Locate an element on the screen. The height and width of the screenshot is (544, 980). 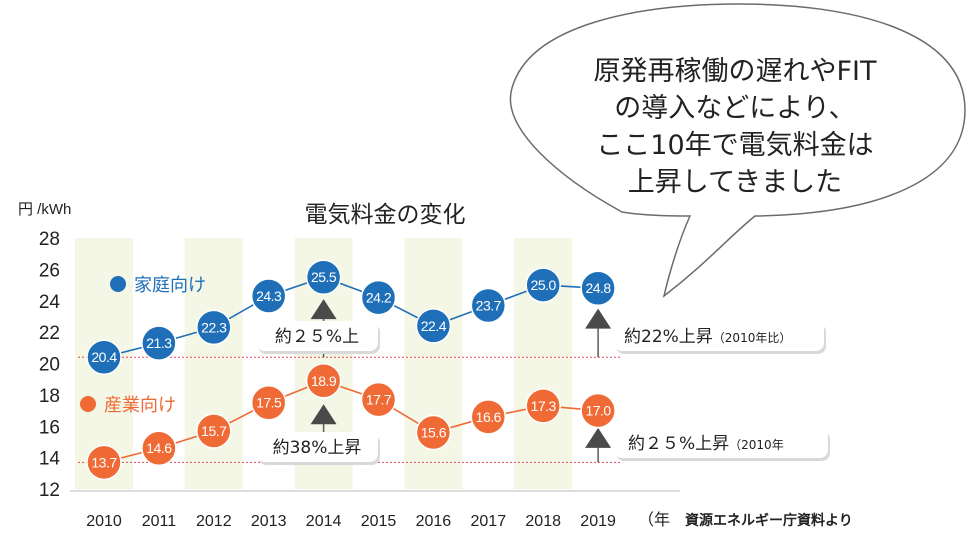
data-point: 14.6 is located at coordinates (159, 448).